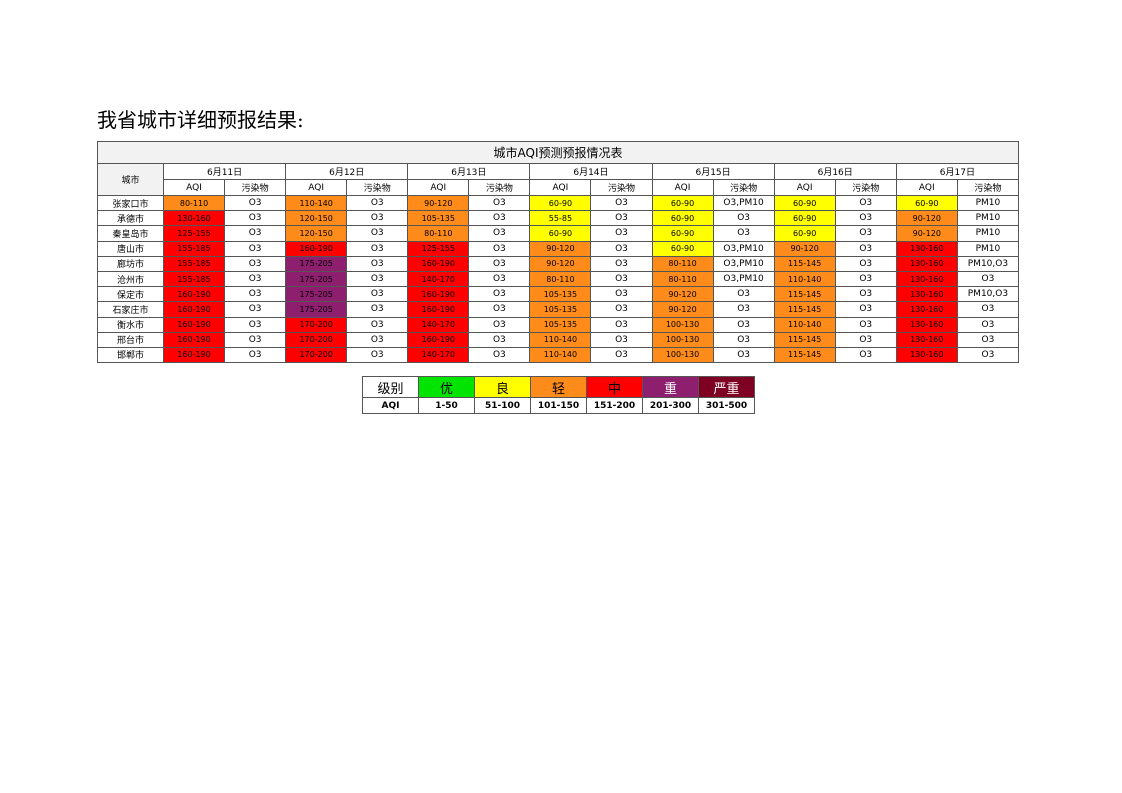 This screenshot has width=1122, height=793. What do you see at coordinates (726, 405) in the screenshot?
I see `level-range: 301-500` at bounding box center [726, 405].